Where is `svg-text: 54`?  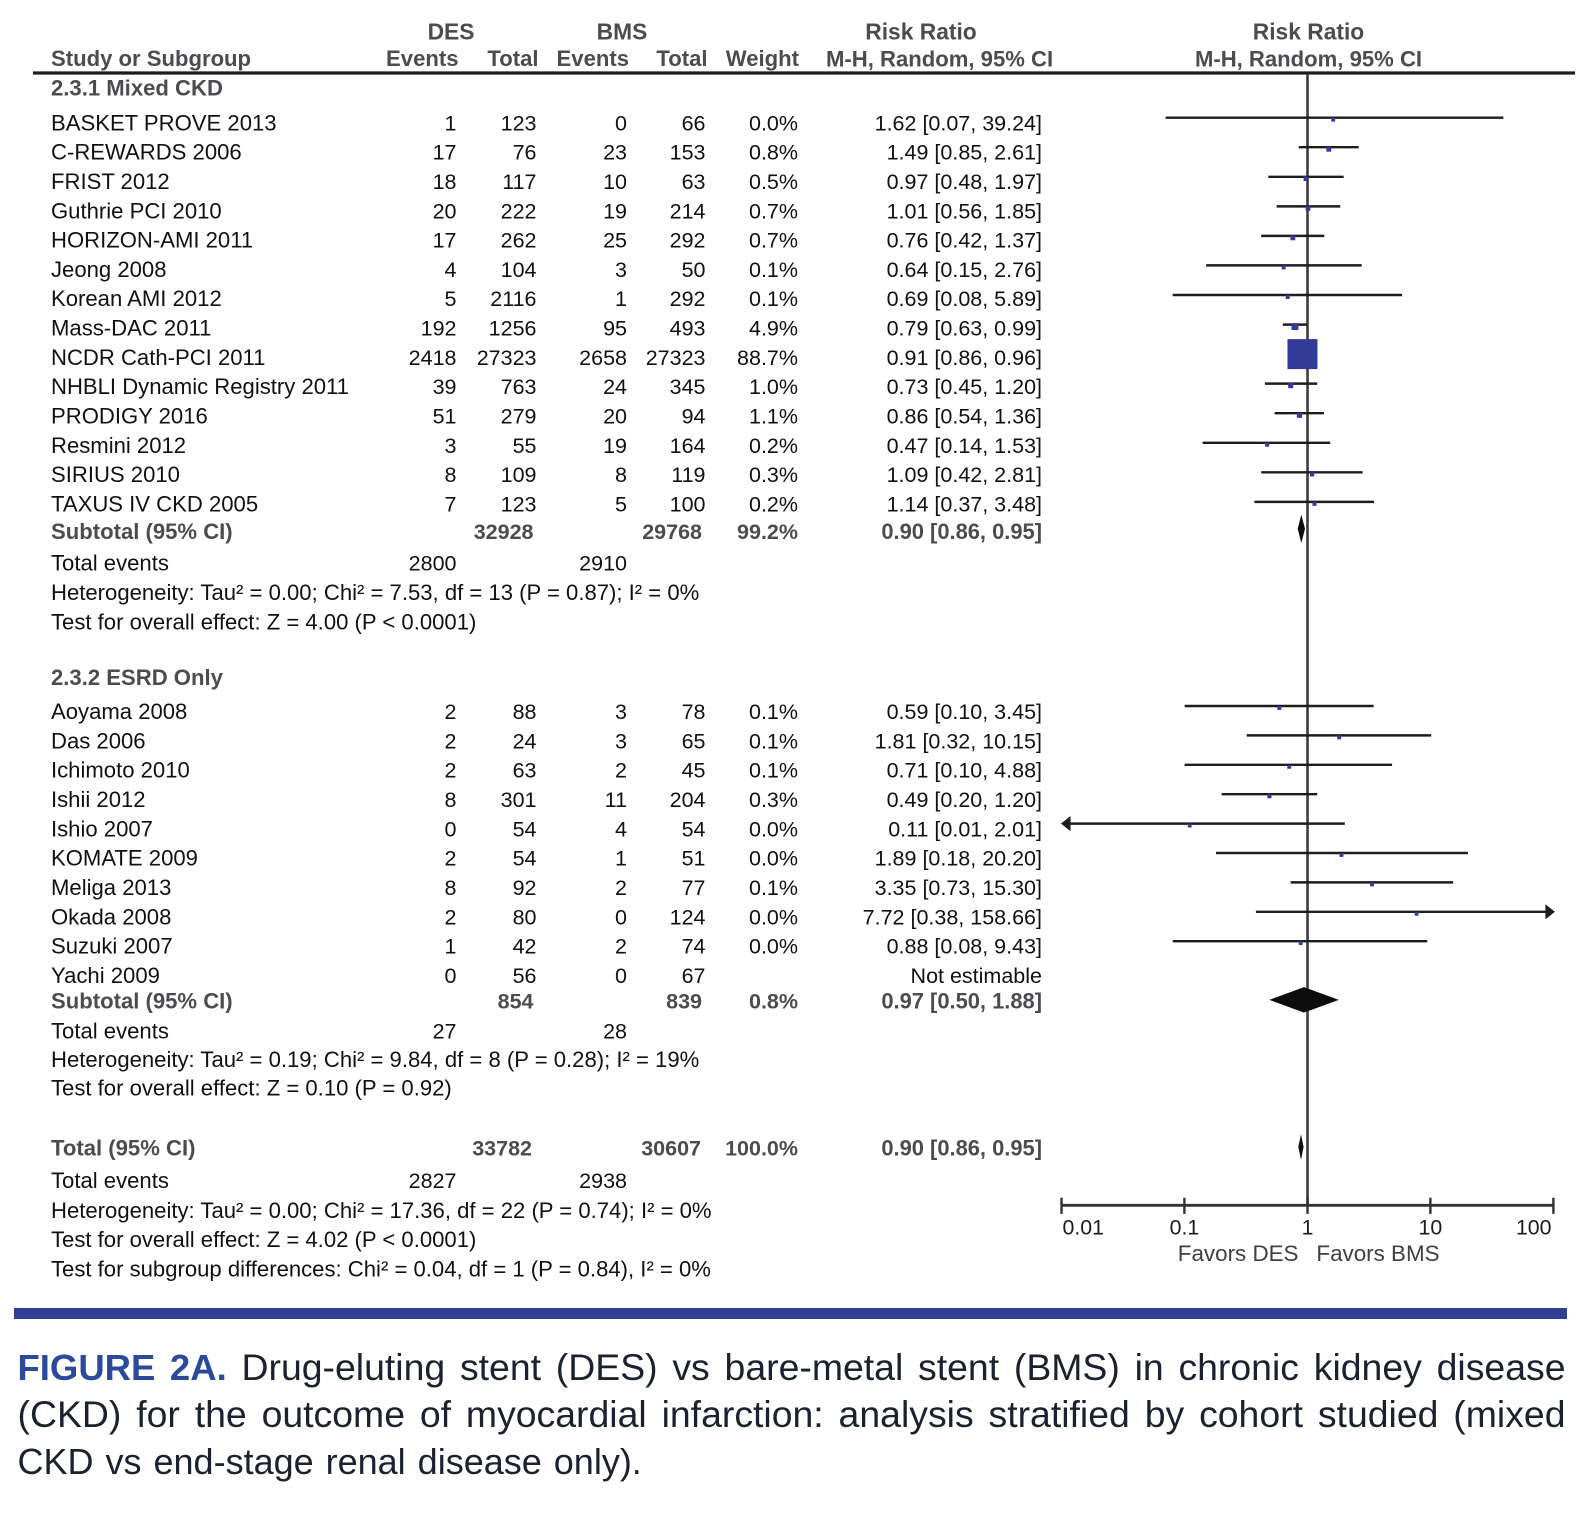
svg-text: 54 is located at coordinates (525, 859).